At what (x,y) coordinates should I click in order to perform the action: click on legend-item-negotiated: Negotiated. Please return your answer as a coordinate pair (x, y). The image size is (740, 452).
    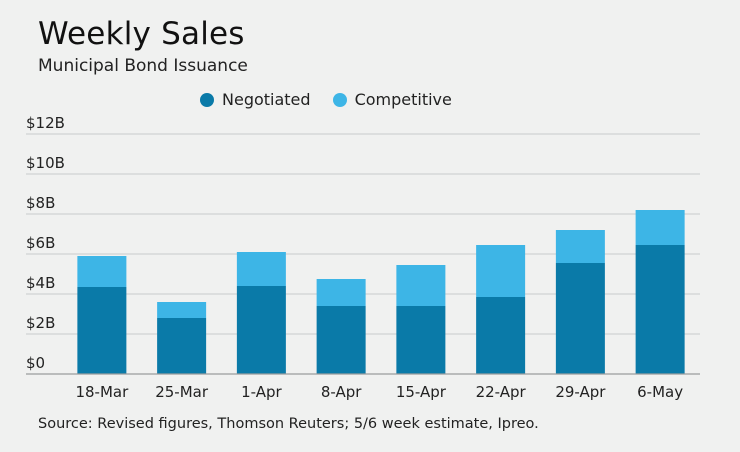
    Looking at the image, I should click on (255, 99).